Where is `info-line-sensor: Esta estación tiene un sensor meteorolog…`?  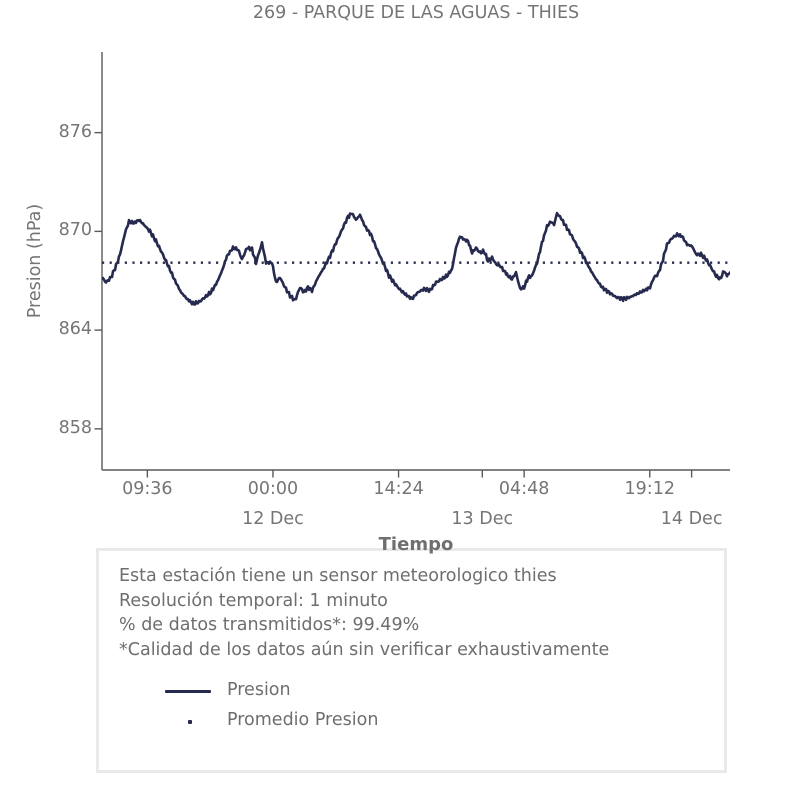
info-line-sensor: Esta estación tiene un sensor meteorolog… is located at coordinates (338, 576).